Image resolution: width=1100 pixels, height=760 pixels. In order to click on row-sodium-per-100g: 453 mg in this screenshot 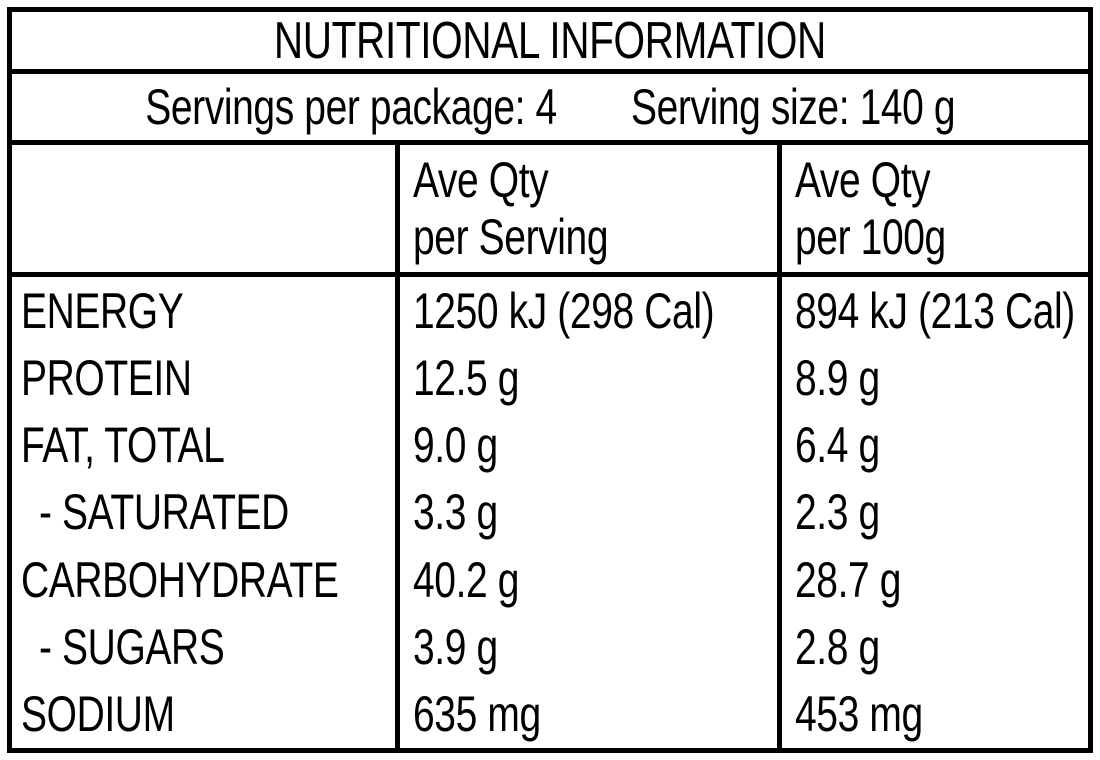, I will do `click(859, 714)`.